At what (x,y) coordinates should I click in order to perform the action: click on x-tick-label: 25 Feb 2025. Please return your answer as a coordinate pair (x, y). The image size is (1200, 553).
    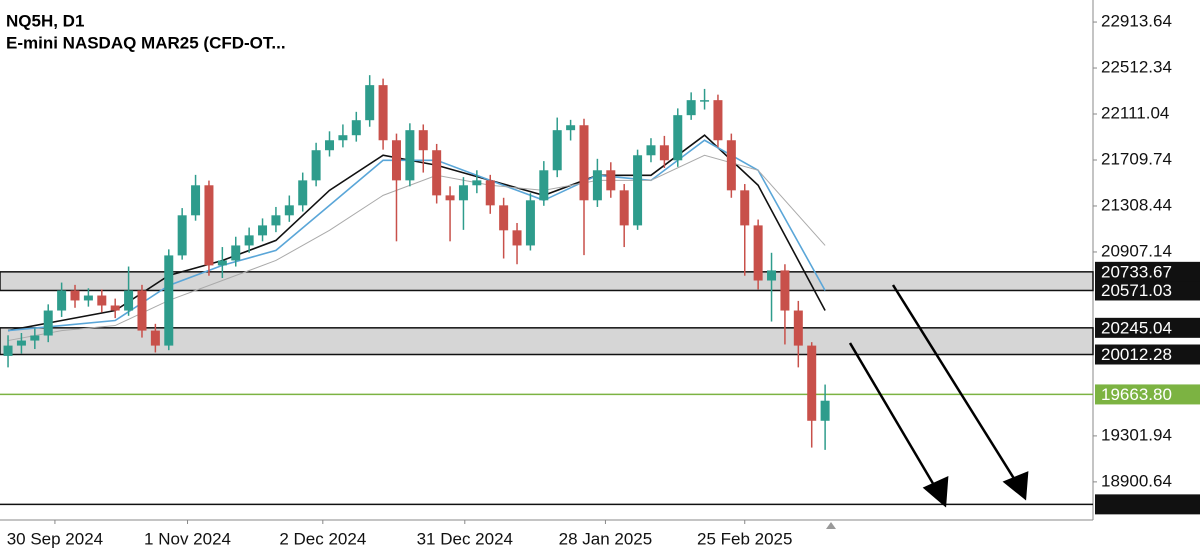
    Looking at the image, I should click on (744, 538).